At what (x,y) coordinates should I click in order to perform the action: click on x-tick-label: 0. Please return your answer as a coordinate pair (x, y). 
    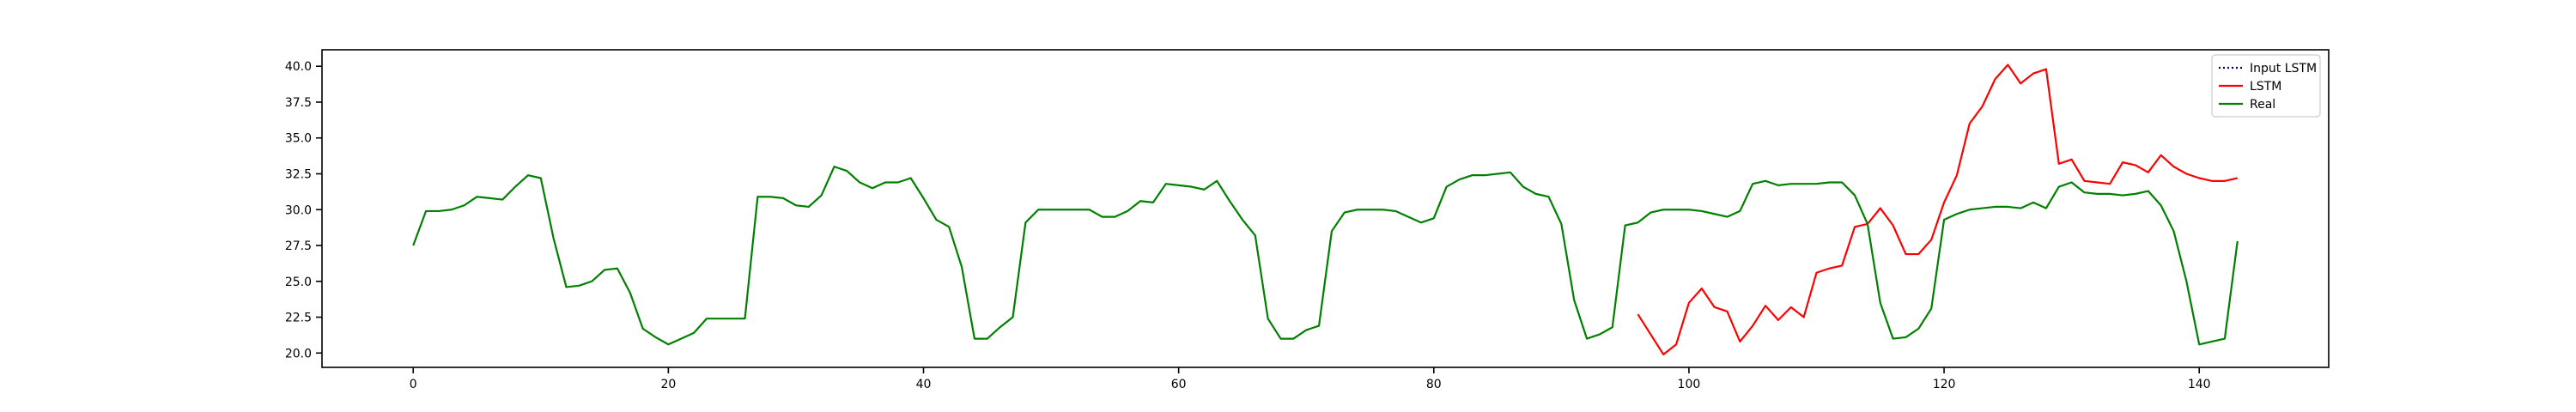
    Looking at the image, I should click on (413, 384).